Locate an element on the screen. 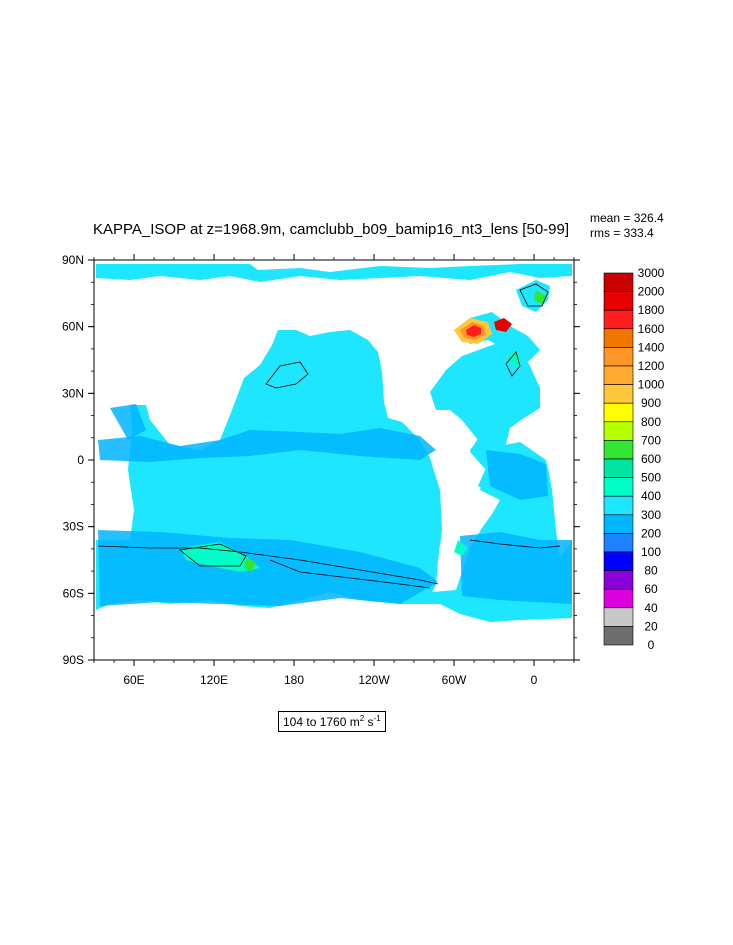 Image resolution: width=733 pixels, height=945 pixels. colorbar-label-5: 1200 is located at coordinates (651, 366).